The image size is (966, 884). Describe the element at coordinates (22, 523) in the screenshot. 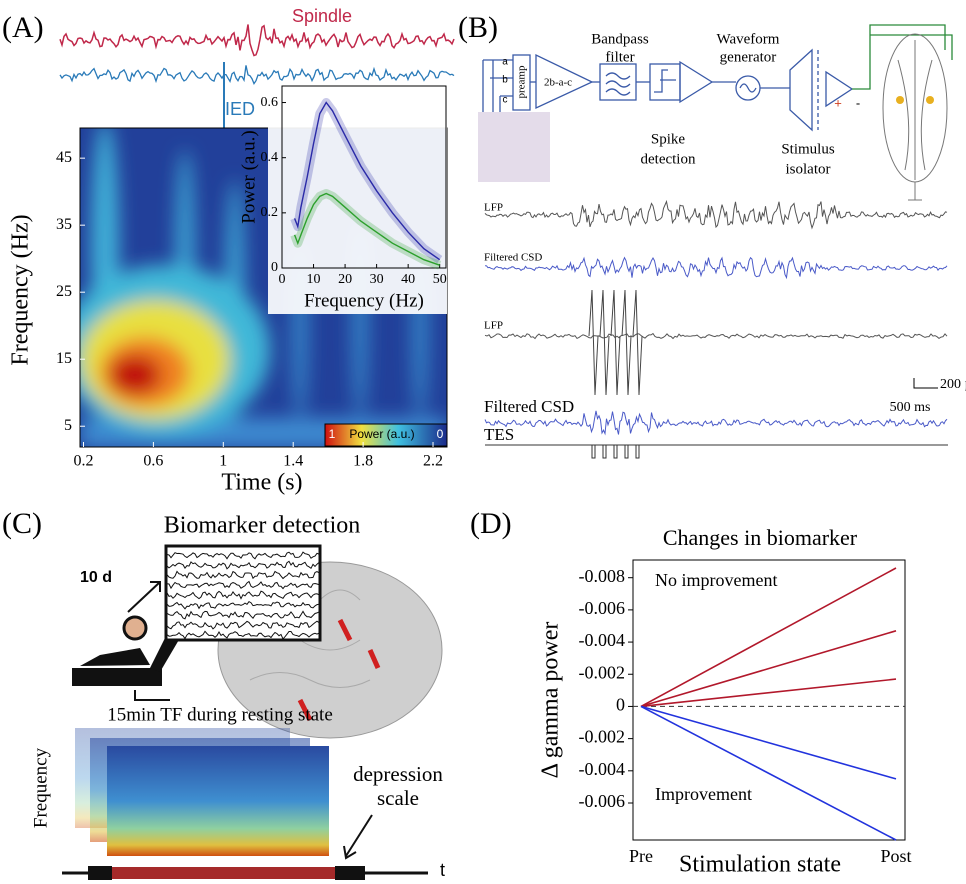

I see `panel-label: (C)` at that location.